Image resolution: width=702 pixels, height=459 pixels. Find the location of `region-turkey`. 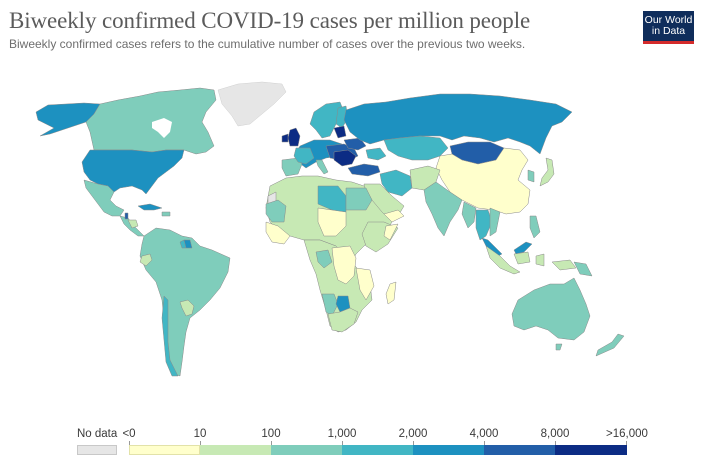

region-turkey is located at coordinates (364, 170).